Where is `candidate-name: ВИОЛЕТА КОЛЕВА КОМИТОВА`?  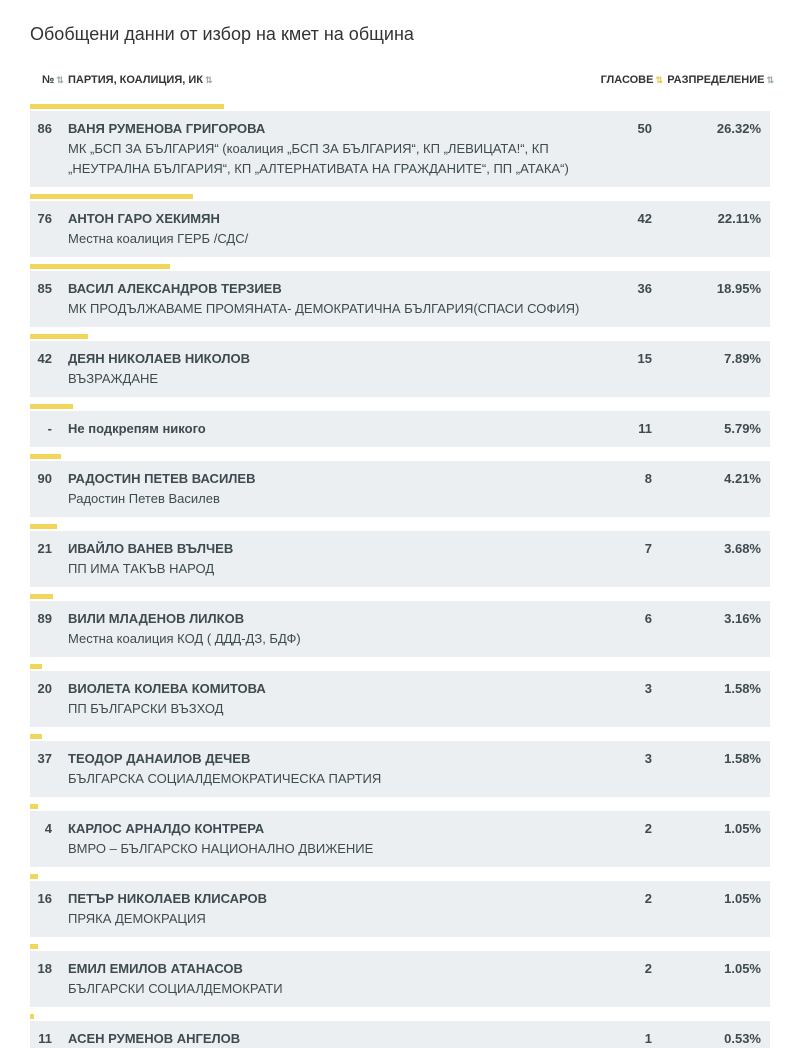
candidate-name: ВИОЛЕТА КОЛЕВА КОМИТОВА is located at coordinates (167, 688).